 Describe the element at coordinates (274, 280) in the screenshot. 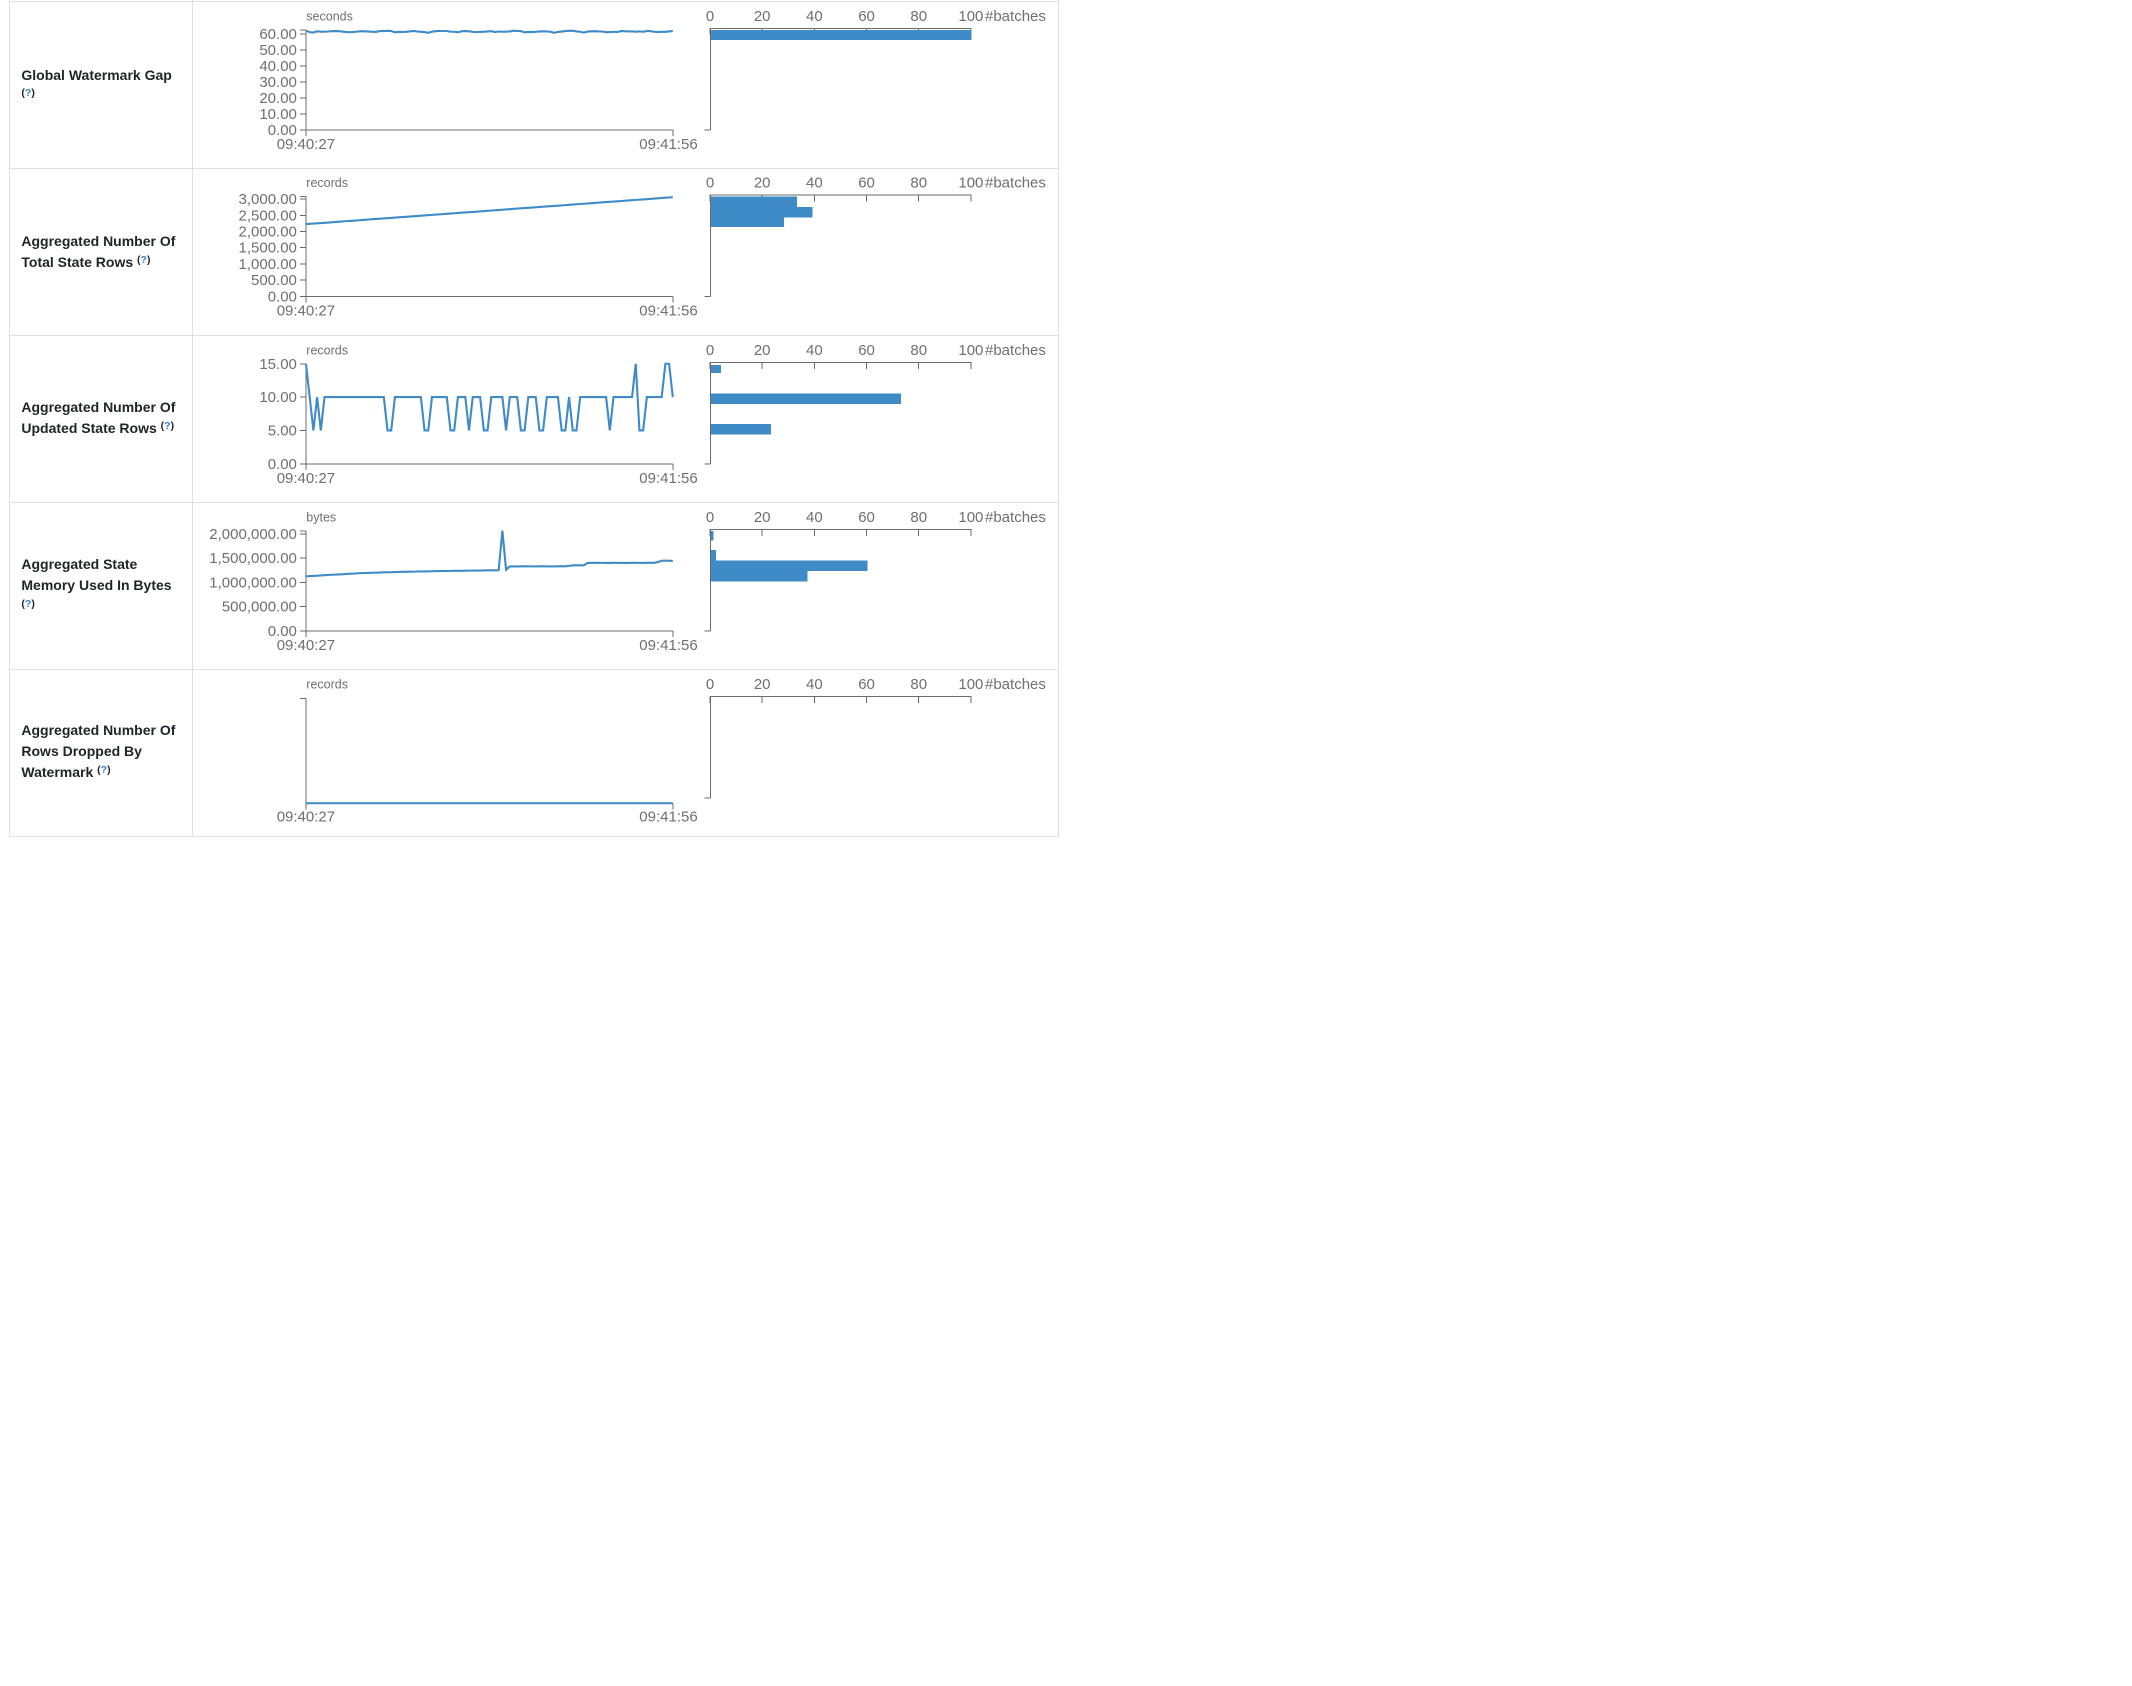

I see `svg-text: 500.00` at that location.